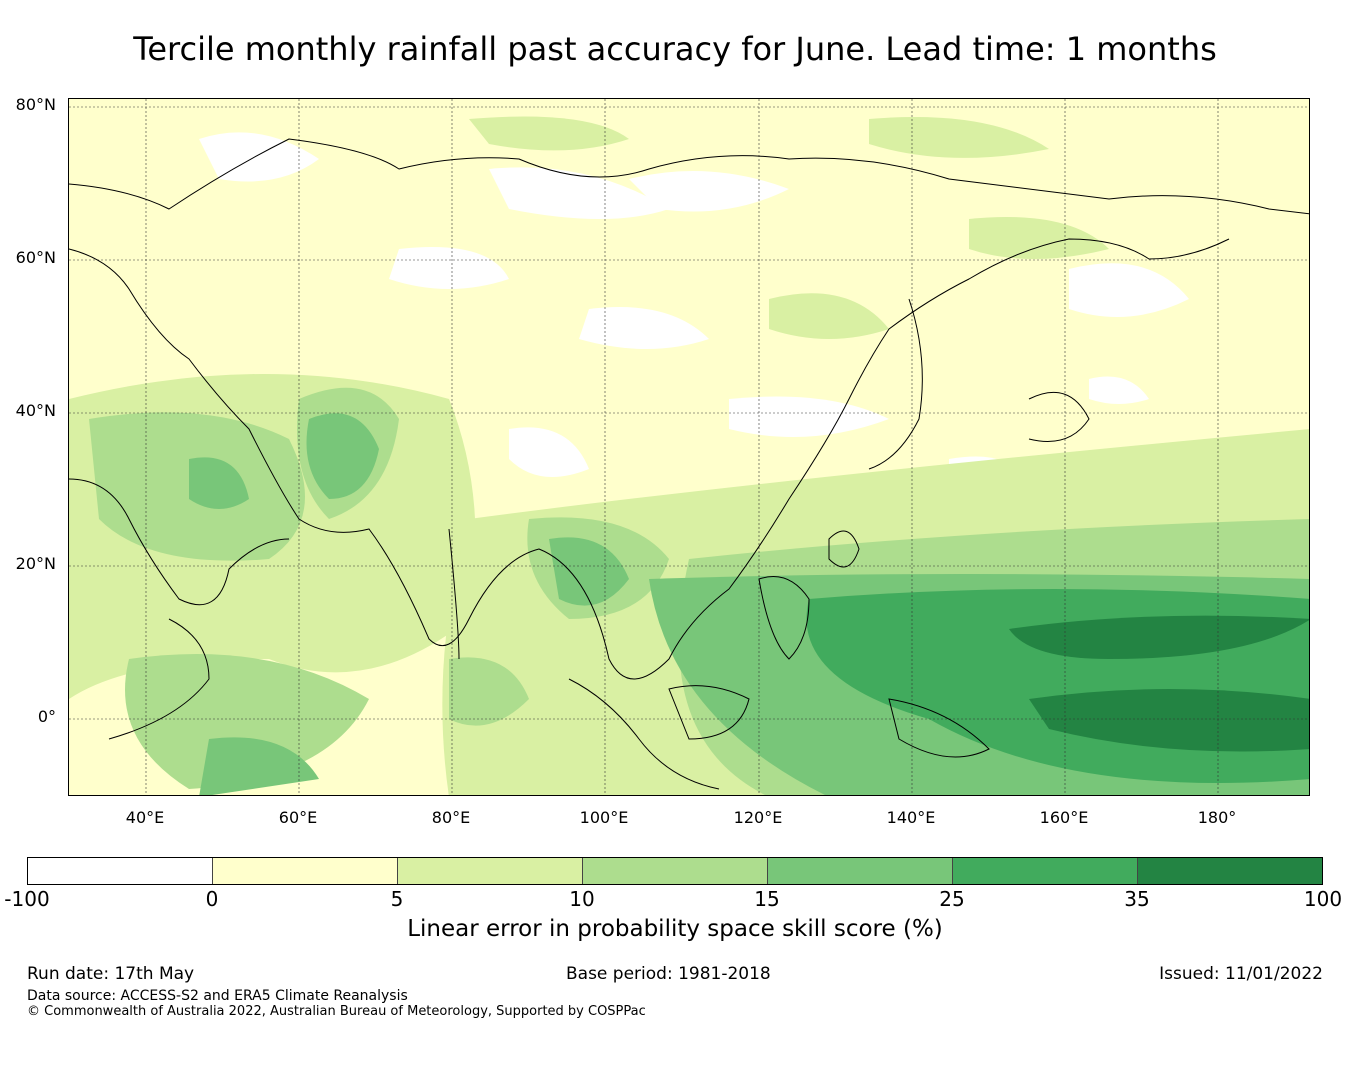  Describe the element at coordinates (35, 410) in the screenshot. I see `lat-label-40n: 40°N` at that location.